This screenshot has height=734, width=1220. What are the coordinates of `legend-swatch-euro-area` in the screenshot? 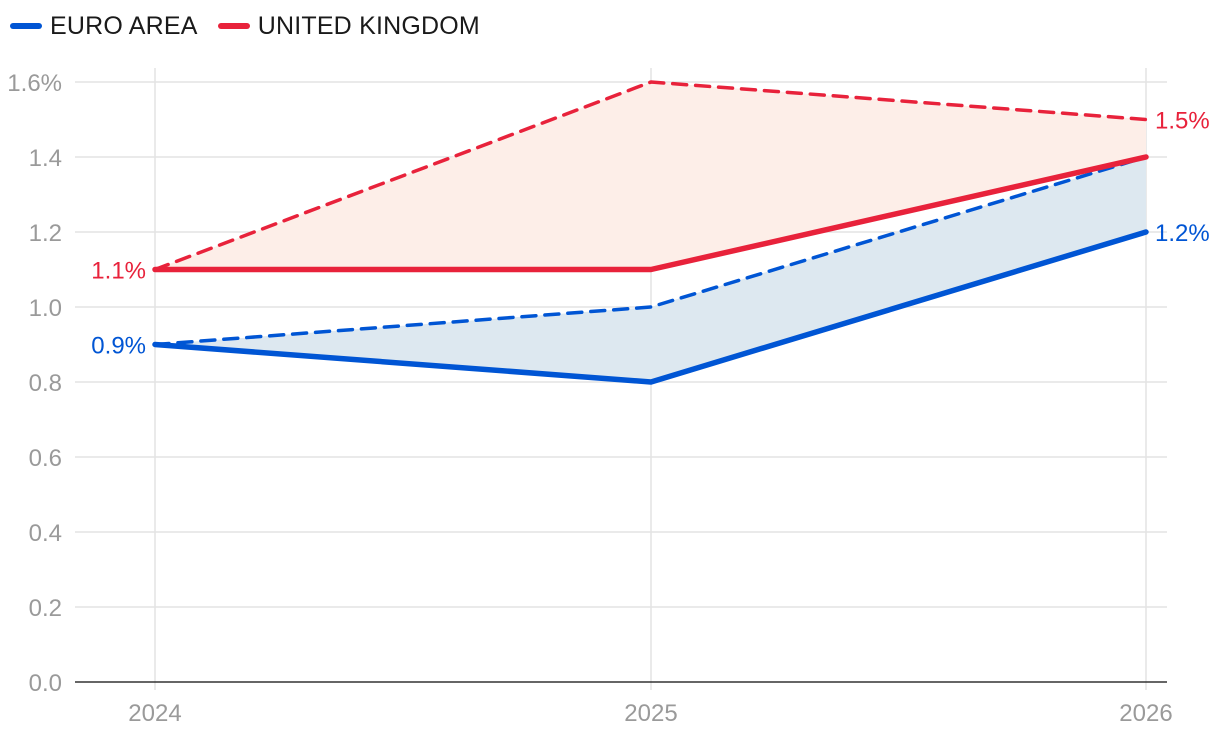 It's located at (26, 26).